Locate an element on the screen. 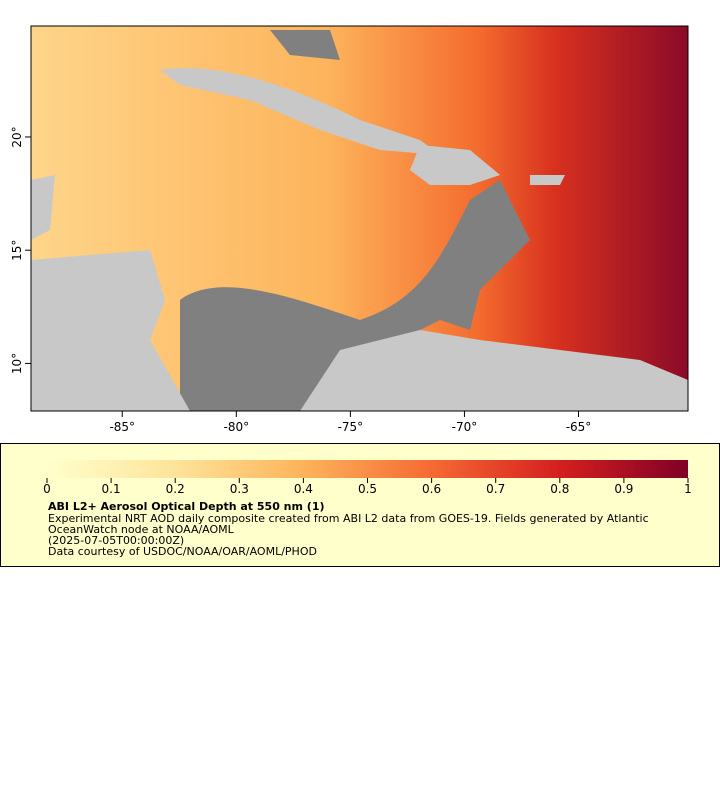 Image resolution: width=720 pixels, height=804 pixels. colorbar-tick-label: 0 is located at coordinates (47, 489).